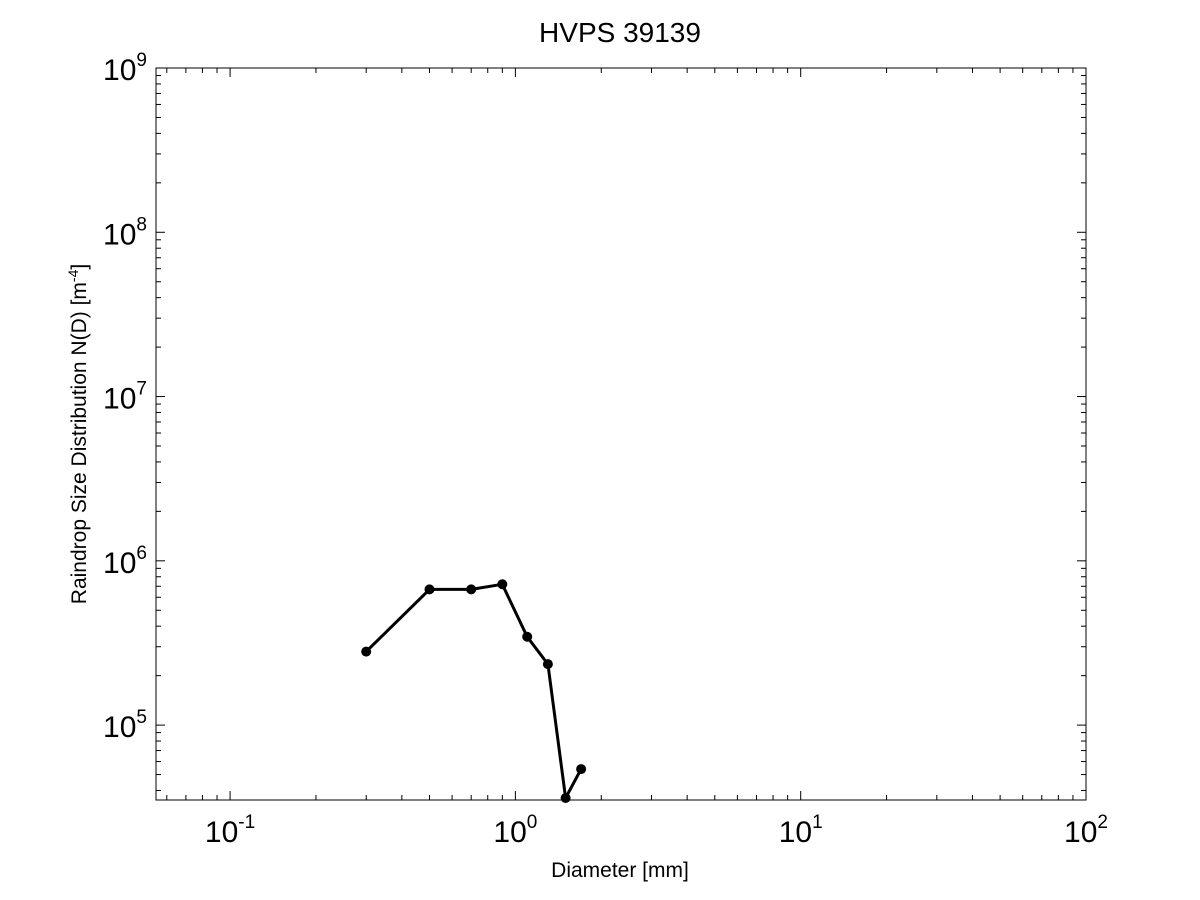  I want to click on y-tick-label: 10⁵, so click(125, 725).